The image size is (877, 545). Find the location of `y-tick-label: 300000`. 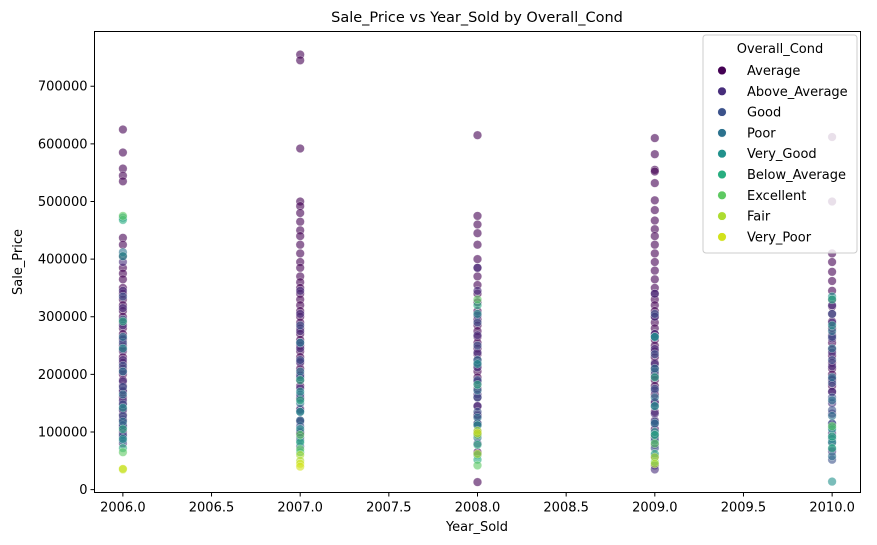

y-tick-label: 300000 is located at coordinates (63, 317).